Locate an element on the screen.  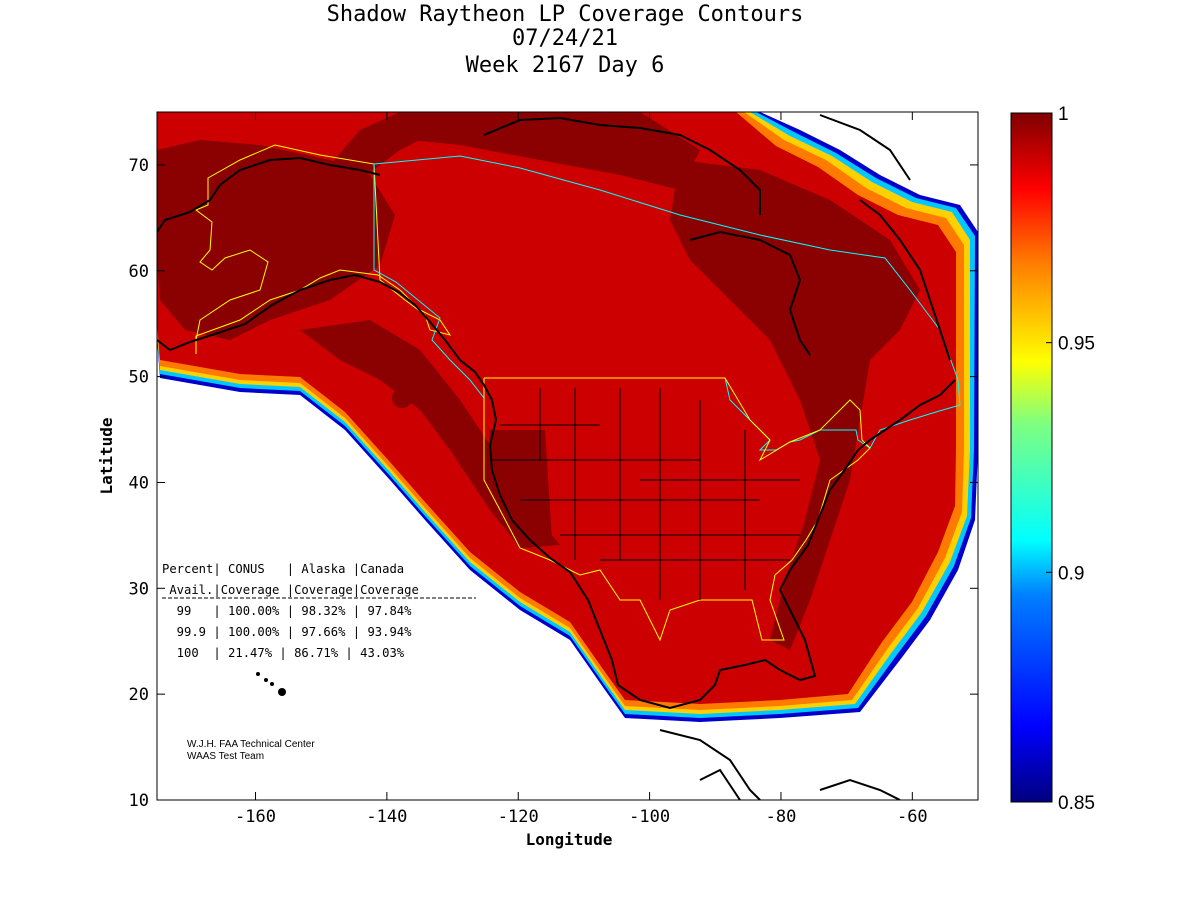
us-border is located at coordinates (677, 509).